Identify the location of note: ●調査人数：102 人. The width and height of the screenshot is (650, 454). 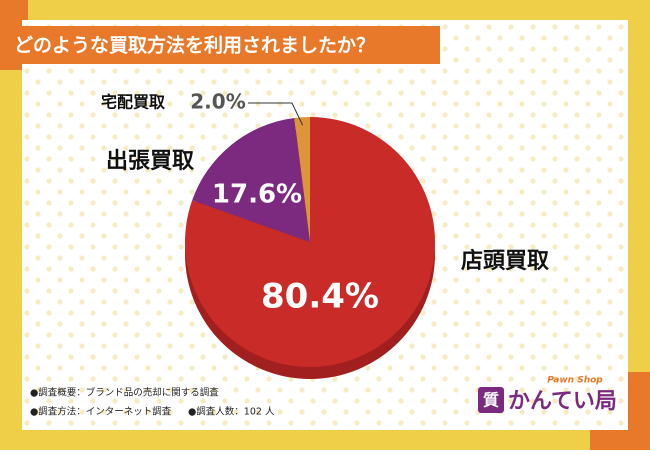
(231, 412).